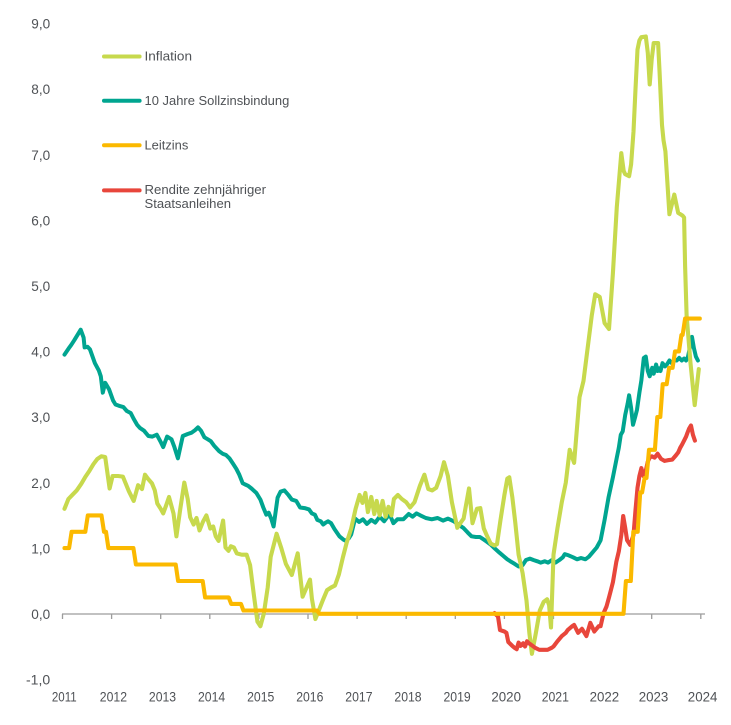  What do you see at coordinates (113, 697) in the screenshot?
I see `svg-text: 2012` at bounding box center [113, 697].